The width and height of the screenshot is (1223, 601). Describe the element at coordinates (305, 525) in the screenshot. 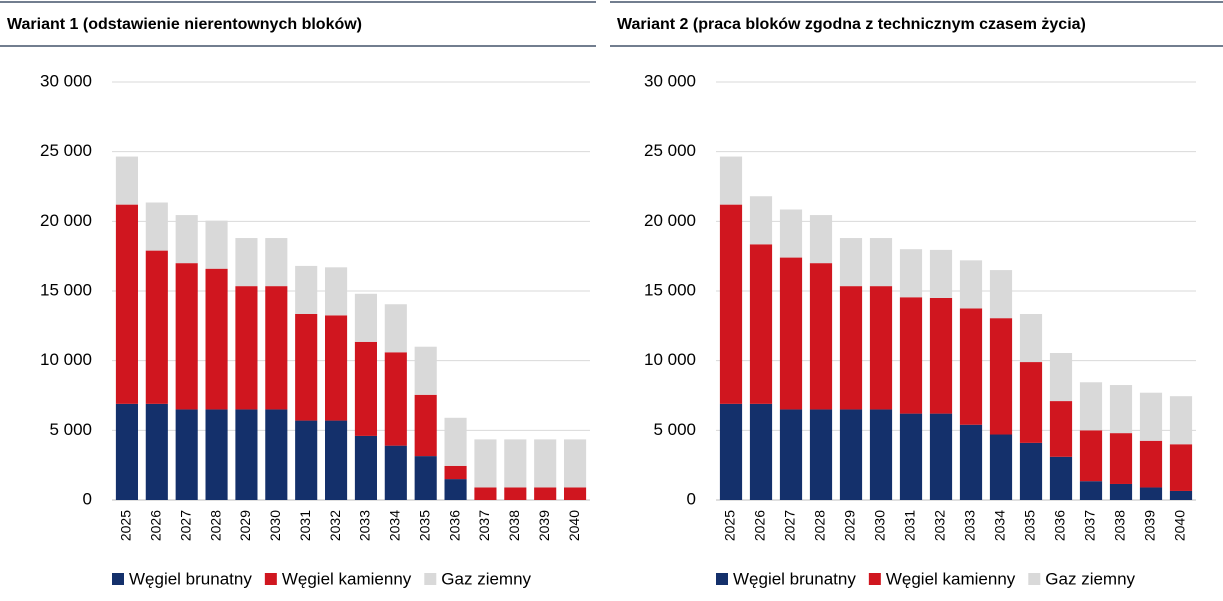

I see `x-tick-label: 2031` at that location.